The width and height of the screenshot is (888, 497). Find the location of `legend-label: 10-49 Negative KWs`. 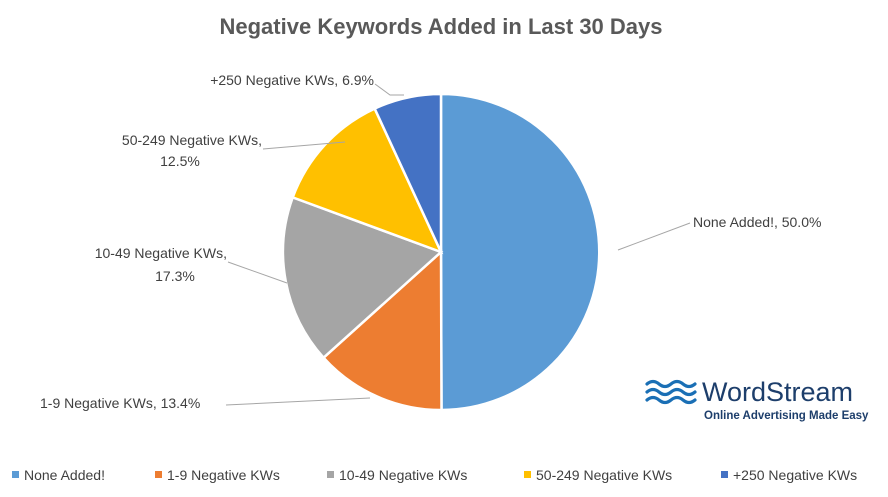

legend-label: 10-49 Negative KWs is located at coordinates (403, 475).